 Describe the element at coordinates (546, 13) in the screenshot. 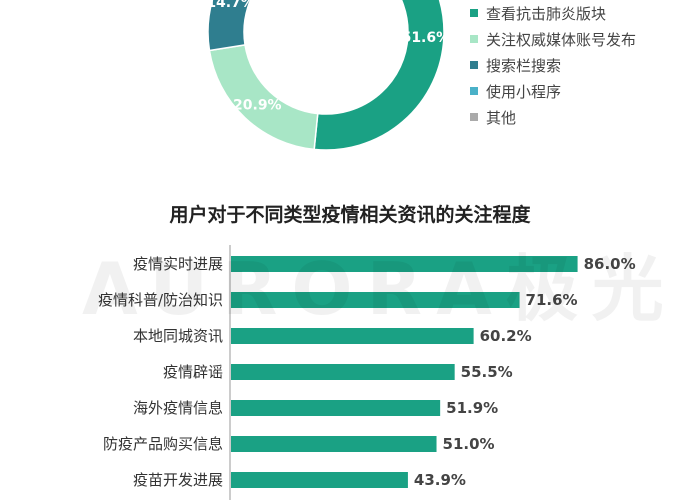

I see `legend-label: 查看抗击肺炎版块` at that location.